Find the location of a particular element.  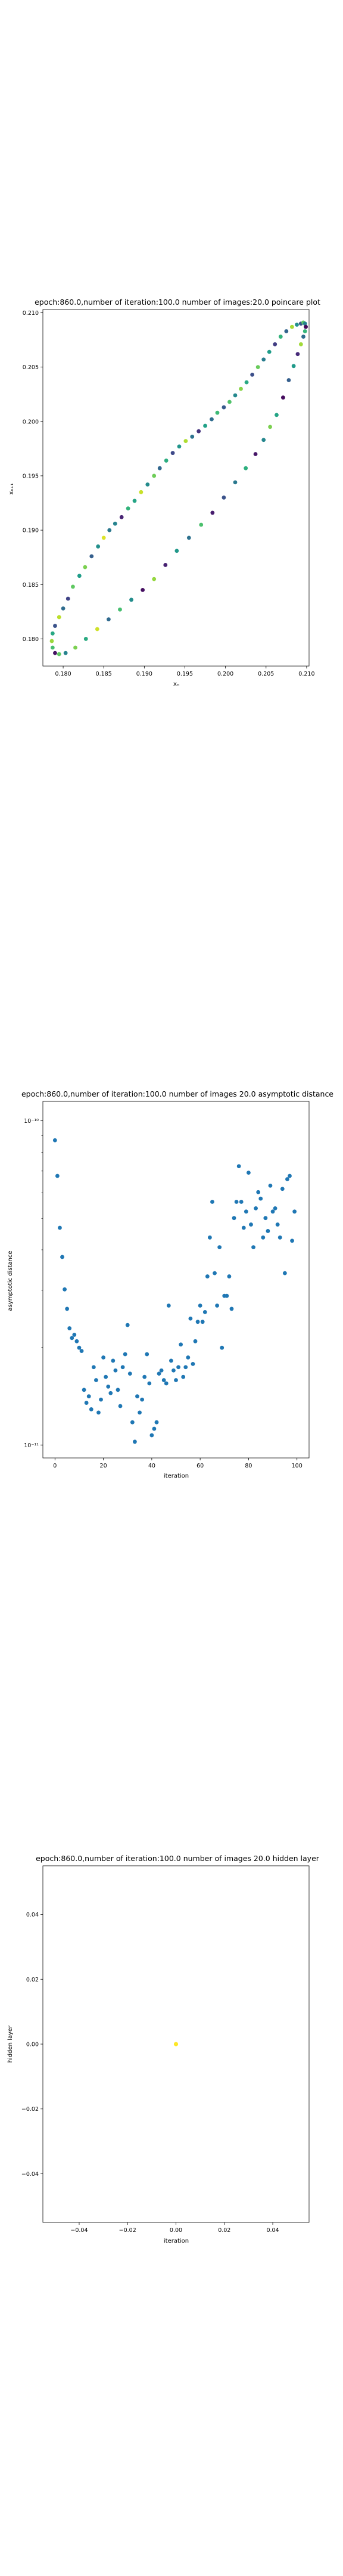

y-tick-label: 0.180 is located at coordinates (31, 639).